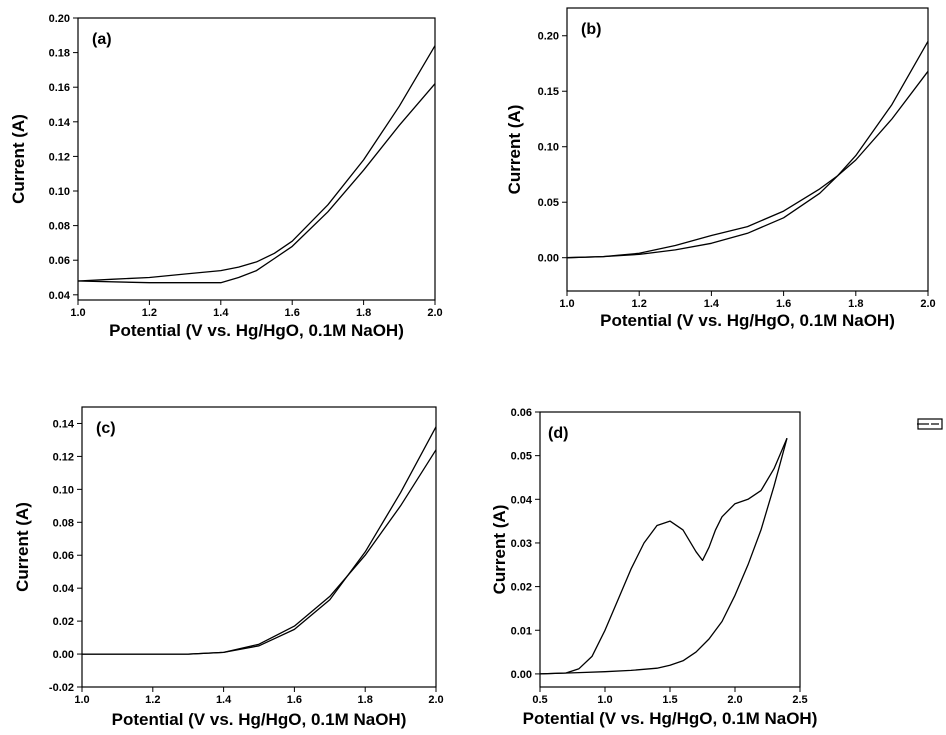  What do you see at coordinates (521, 544) in the screenshot?
I see `y-tick-label: 0.03` at bounding box center [521, 544].